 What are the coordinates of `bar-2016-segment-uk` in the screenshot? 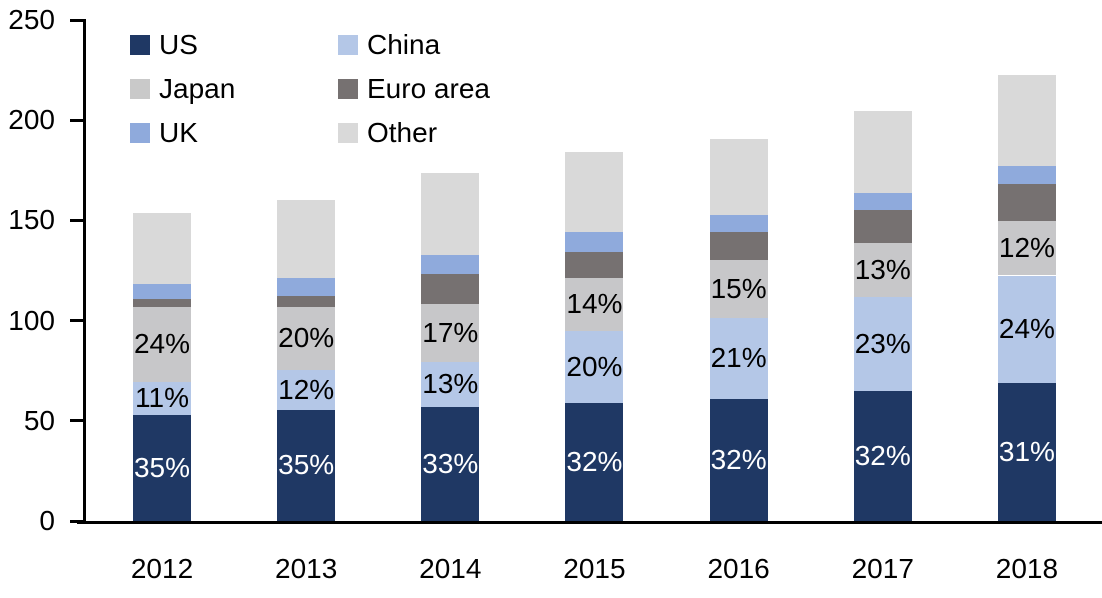 It's located at (738, 224).